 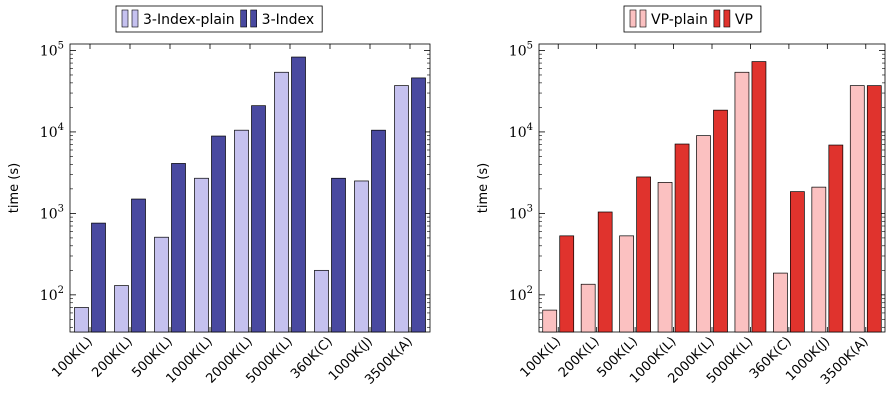 I want to click on legend: VP-plain VP, so click(x=692, y=19).